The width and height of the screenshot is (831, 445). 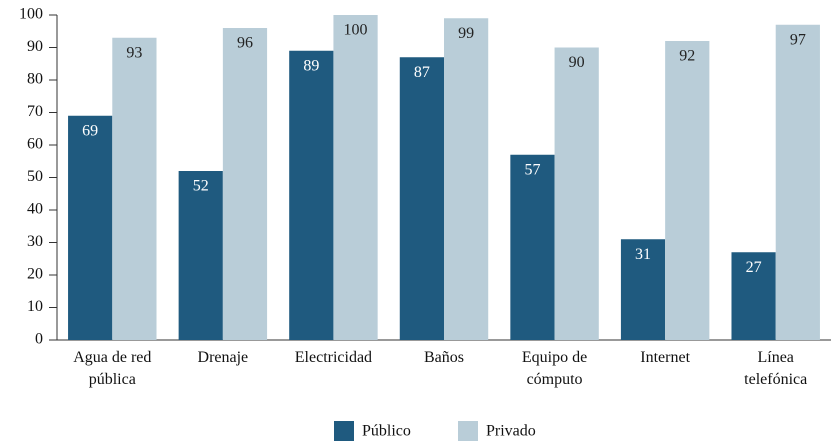 What do you see at coordinates (444, 357) in the screenshot?
I see `x-tick-label: Baños` at bounding box center [444, 357].